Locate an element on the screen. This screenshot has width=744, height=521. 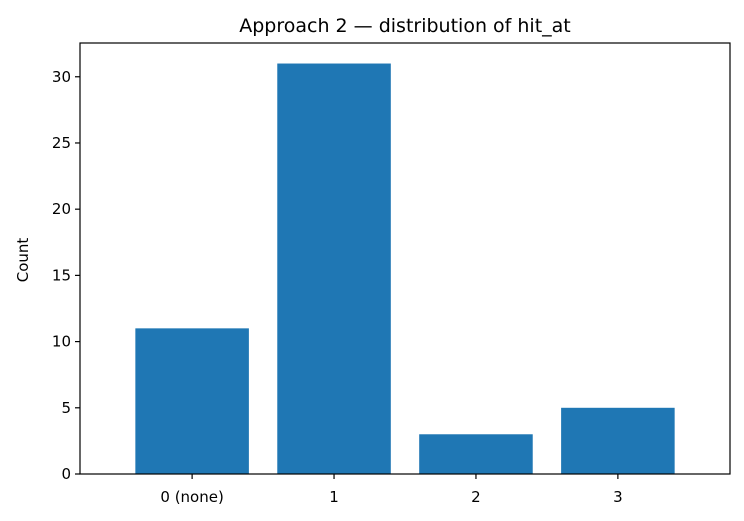
chart-title: Approach 2 — distribution of hit_at is located at coordinates (405, 26).